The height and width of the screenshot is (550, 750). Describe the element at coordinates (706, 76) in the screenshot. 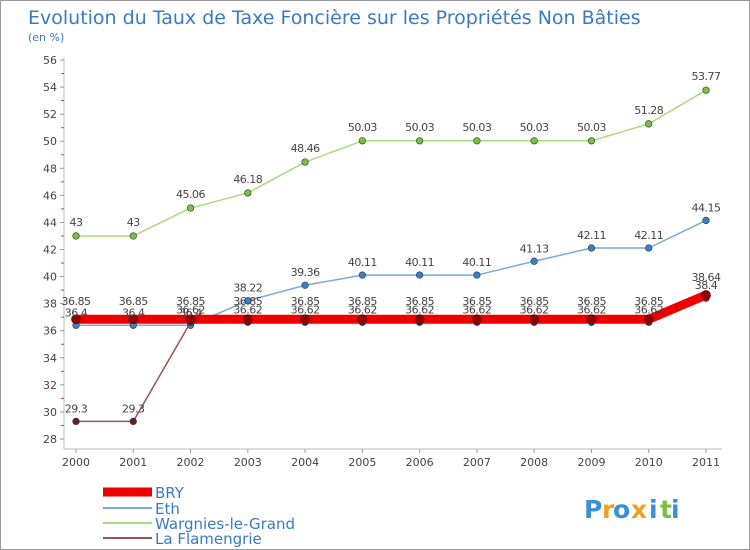

I see `data-label-wargnies-le-grand: 53.77` at that location.